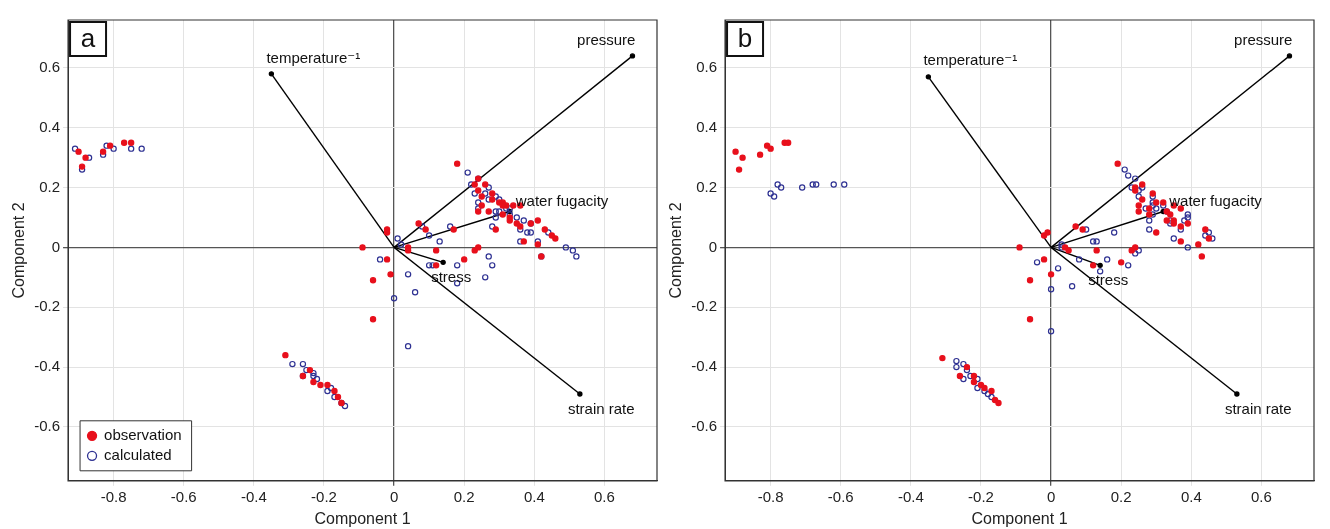 This screenshot has height=529, width=1330. Describe the element at coordinates (88, 38) in the screenshot. I see `chart-title: a` at that location.